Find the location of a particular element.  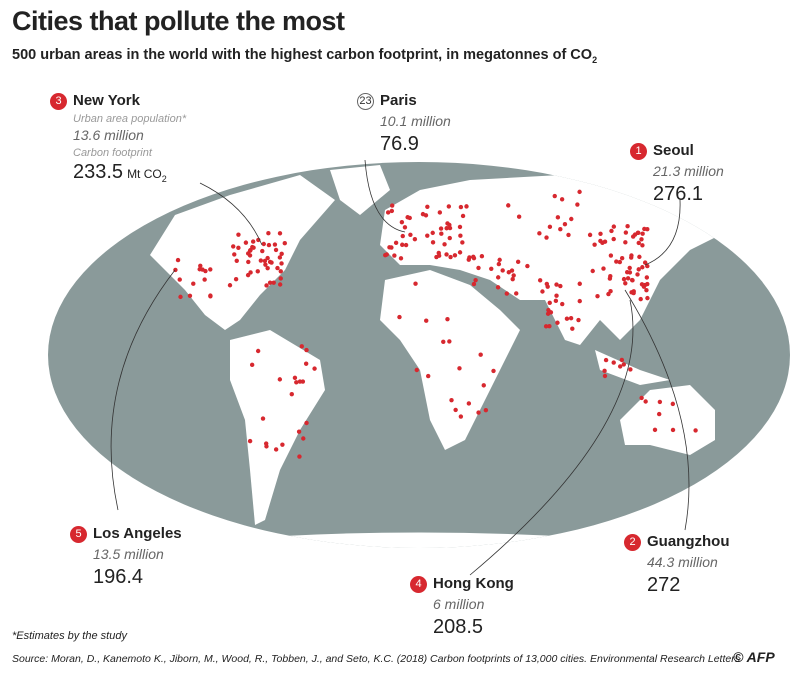

population: 6 million is located at coordinates (459, 604).